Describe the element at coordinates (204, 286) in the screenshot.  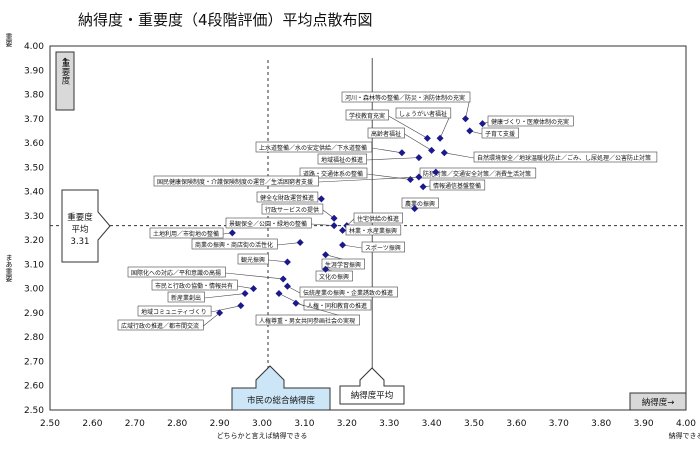
I see `data-point: 市民と行政の協働・情報共有` at that location.